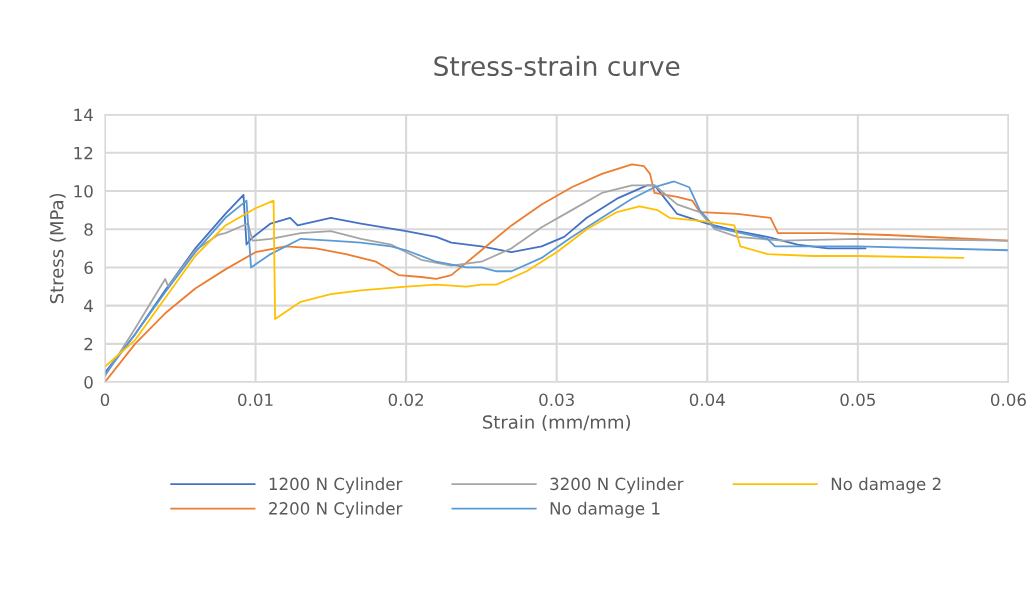 Image resolution: width=1029 pixels, height=597 pixels. Describe the element at coordinates (336, 509) in the screenshot. I see `legend-label: 2200 N Cylinder` at that location.